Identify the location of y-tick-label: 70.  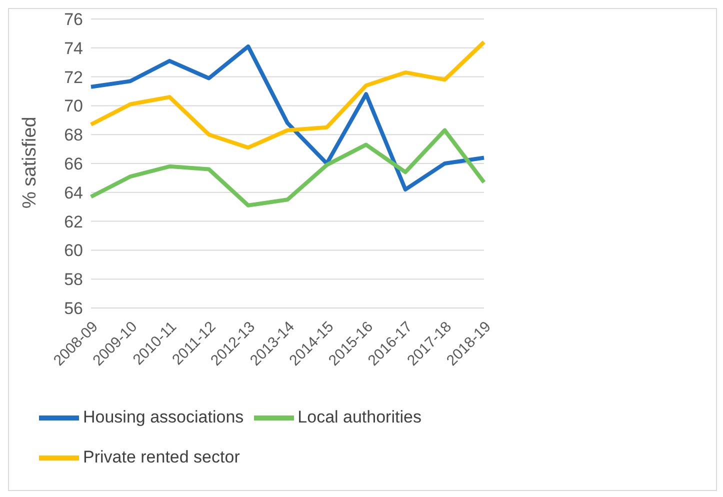
(73, 106).